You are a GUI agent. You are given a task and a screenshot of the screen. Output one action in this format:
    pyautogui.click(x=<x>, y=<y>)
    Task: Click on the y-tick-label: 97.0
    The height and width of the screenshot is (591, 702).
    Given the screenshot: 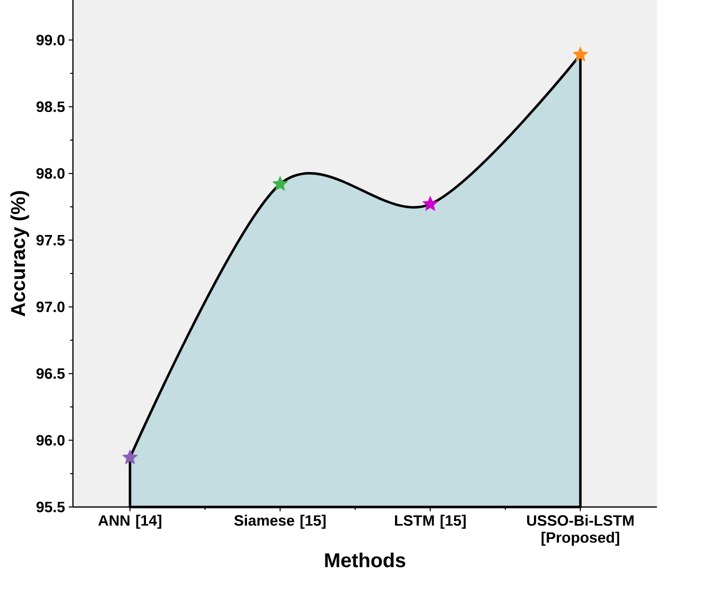 What is the action you would take?
    pyautogui.click(x=50, y=307)
    